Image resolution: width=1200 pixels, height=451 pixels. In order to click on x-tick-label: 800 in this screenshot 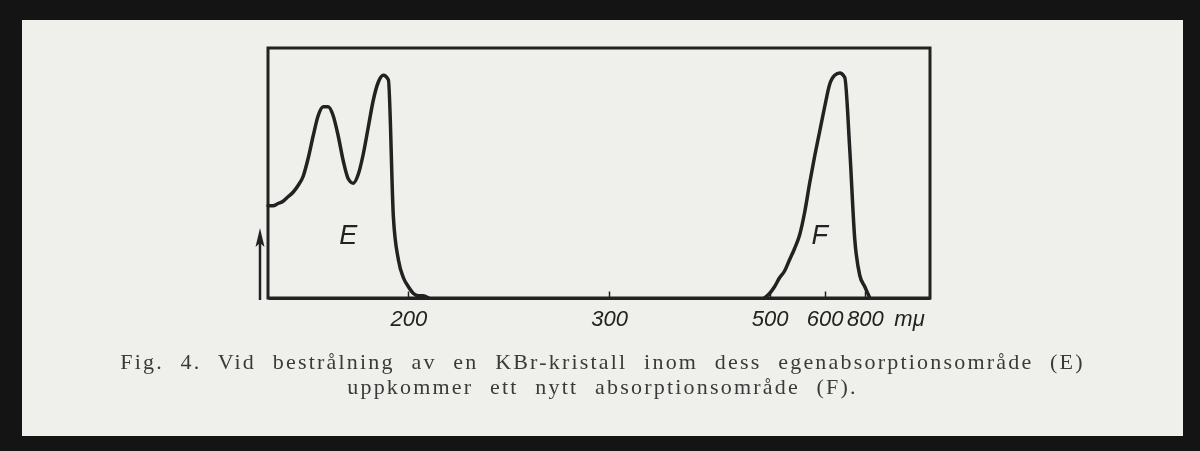, I will do `click(865, 318)`.